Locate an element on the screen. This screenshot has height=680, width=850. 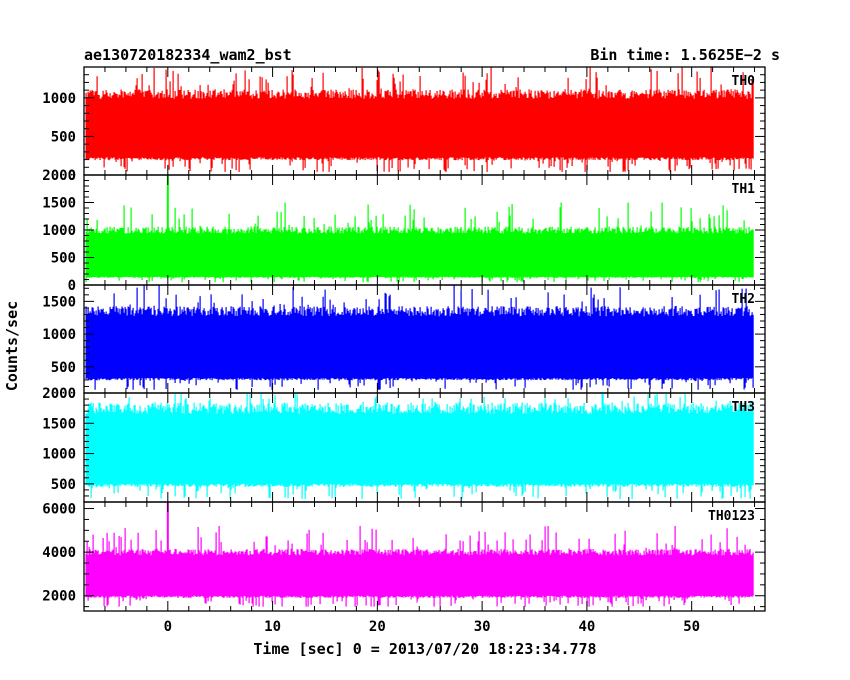
panel-th0: 0 500 1000 TH0 is located at coordinates (404, 125).